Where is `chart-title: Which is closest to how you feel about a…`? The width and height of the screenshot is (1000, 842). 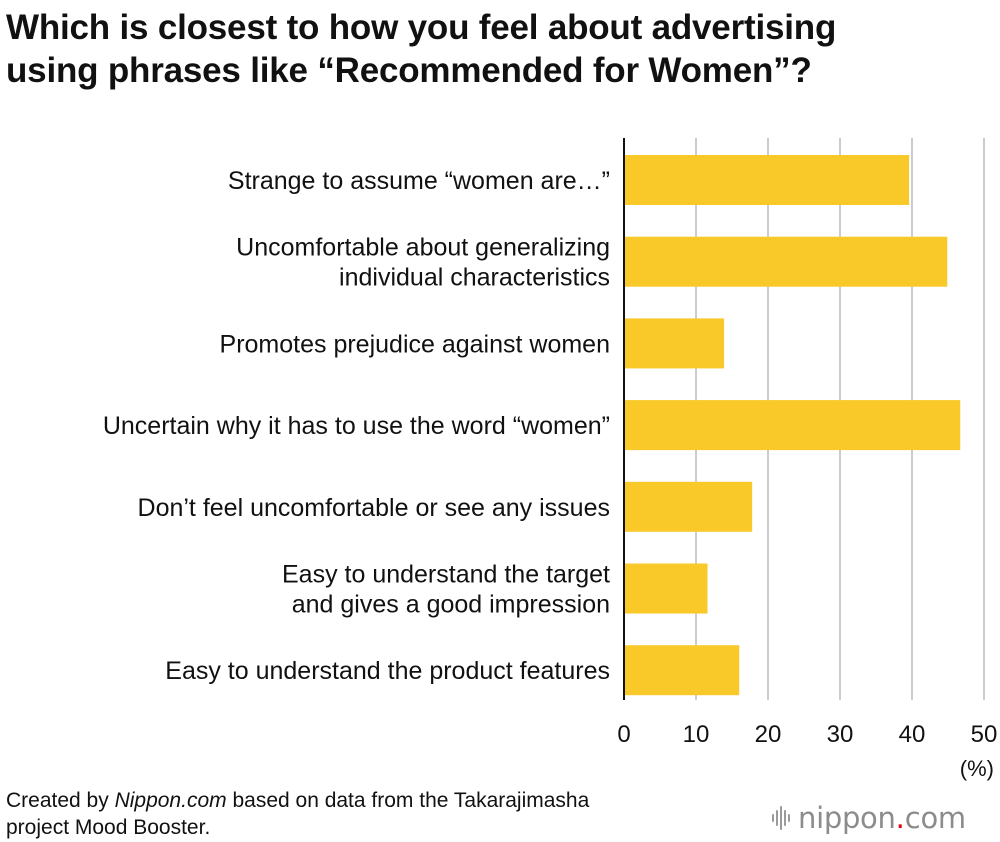
chart-title: Which is closest to how you feel about a… is located at coordinates (498, 49).